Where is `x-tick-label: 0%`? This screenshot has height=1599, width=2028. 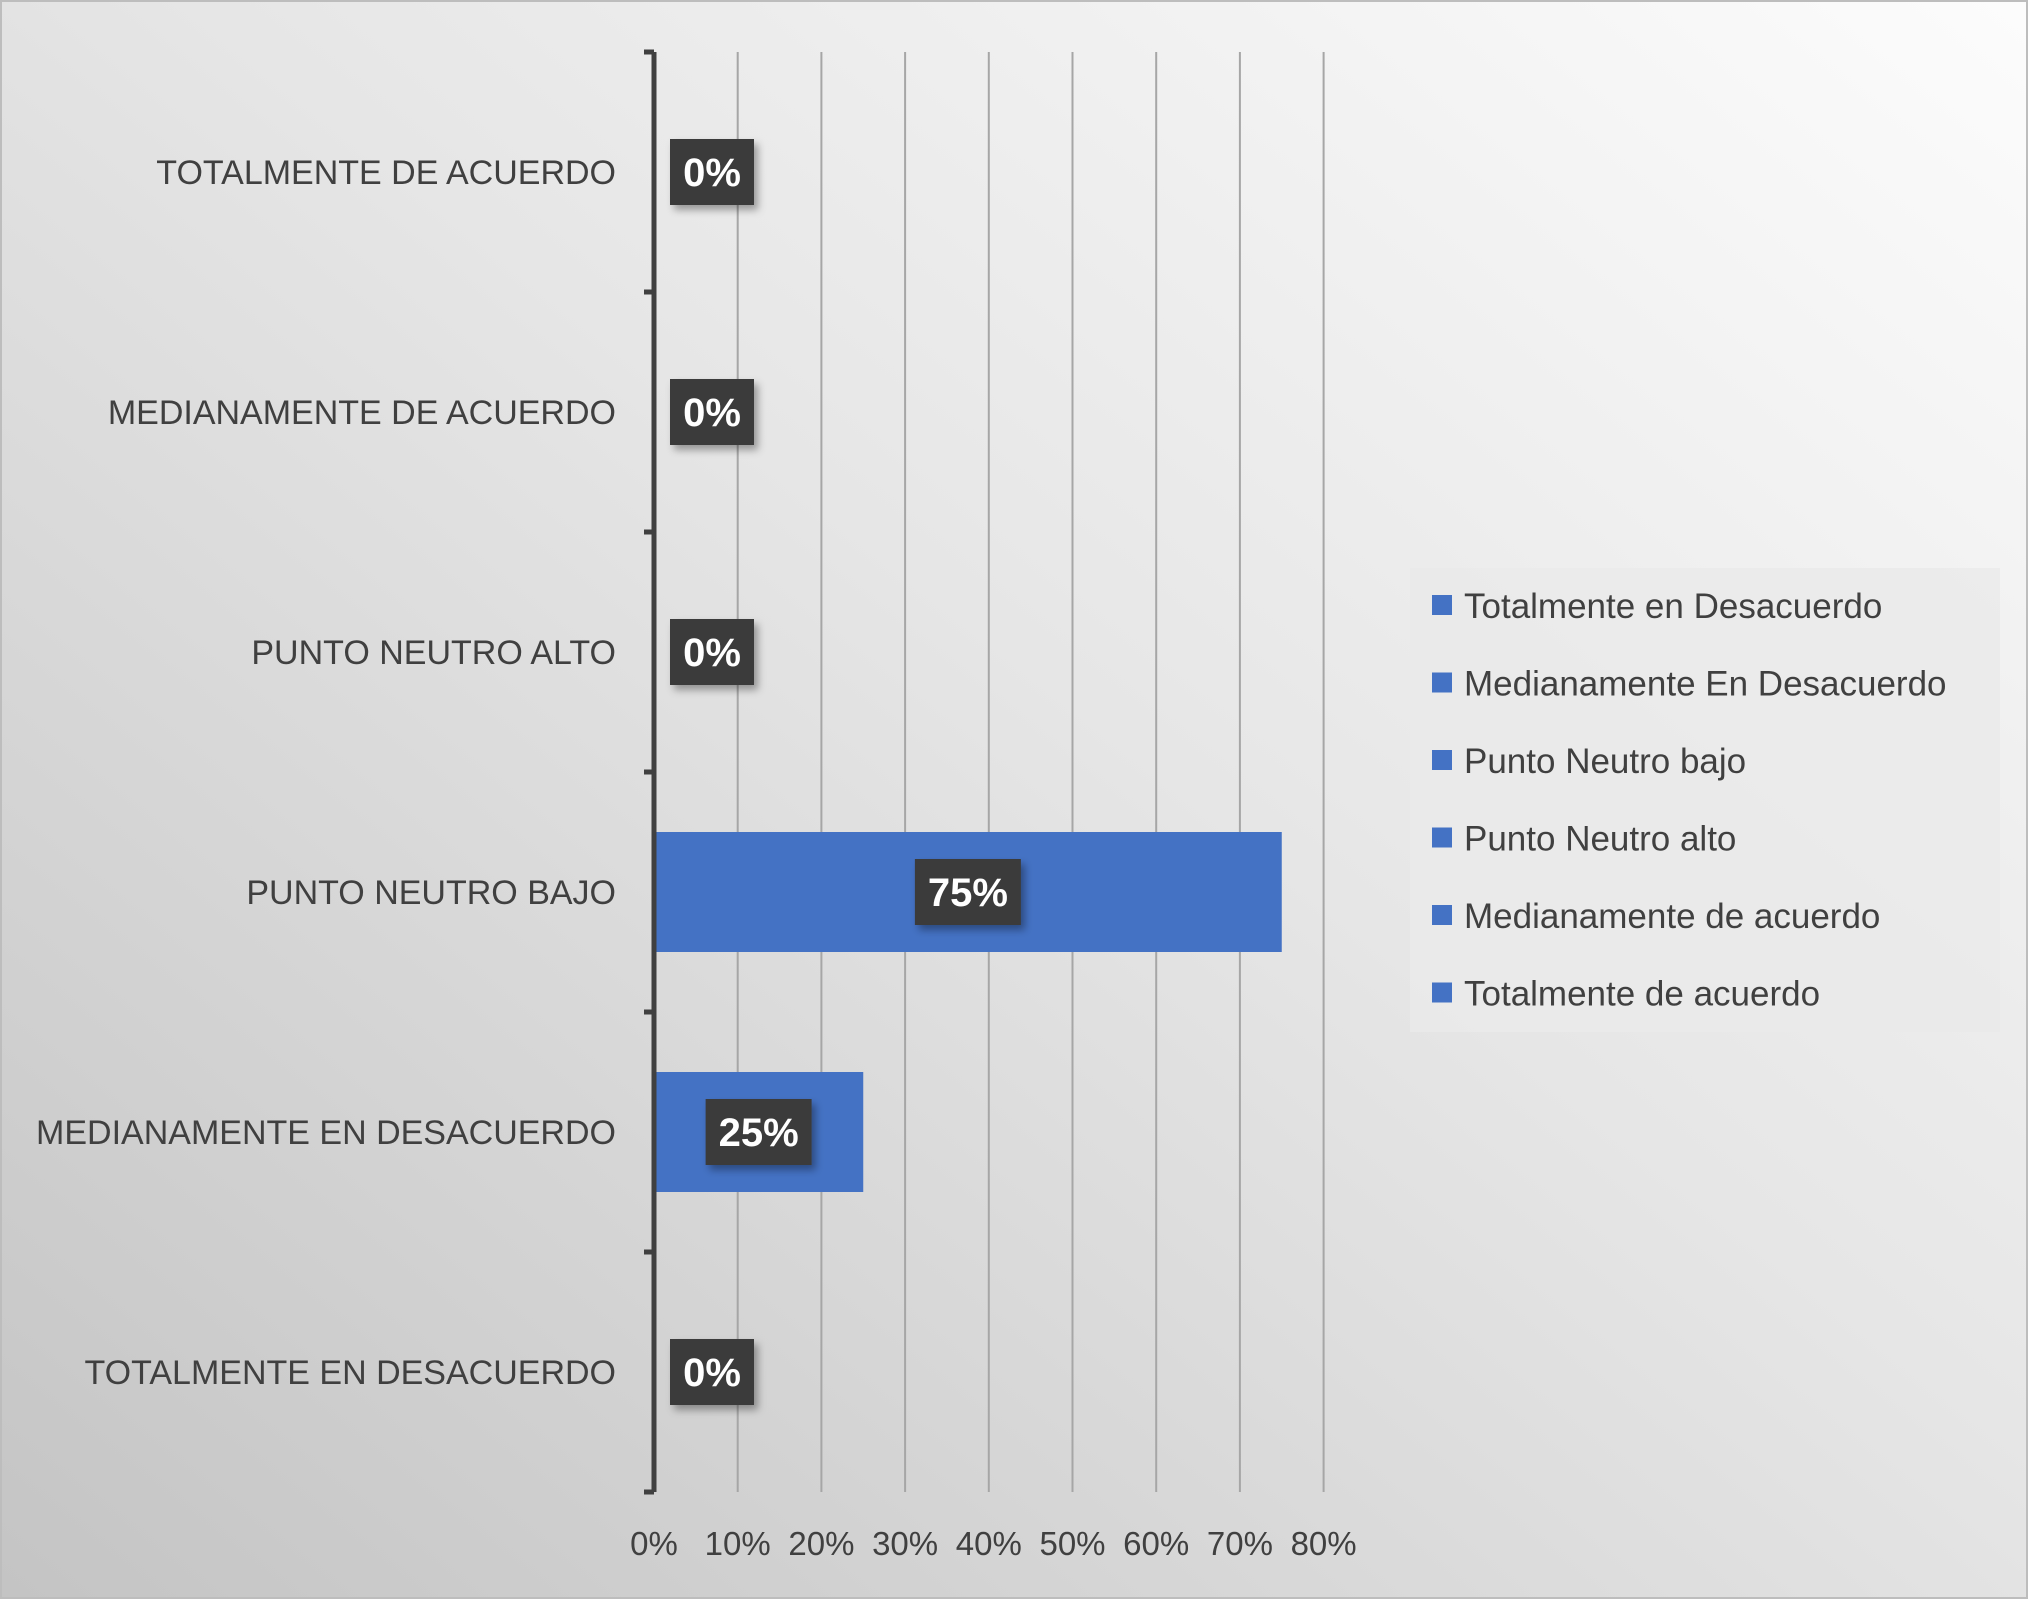
x-tick-label: 0% is located at coordinates (654, 1543).